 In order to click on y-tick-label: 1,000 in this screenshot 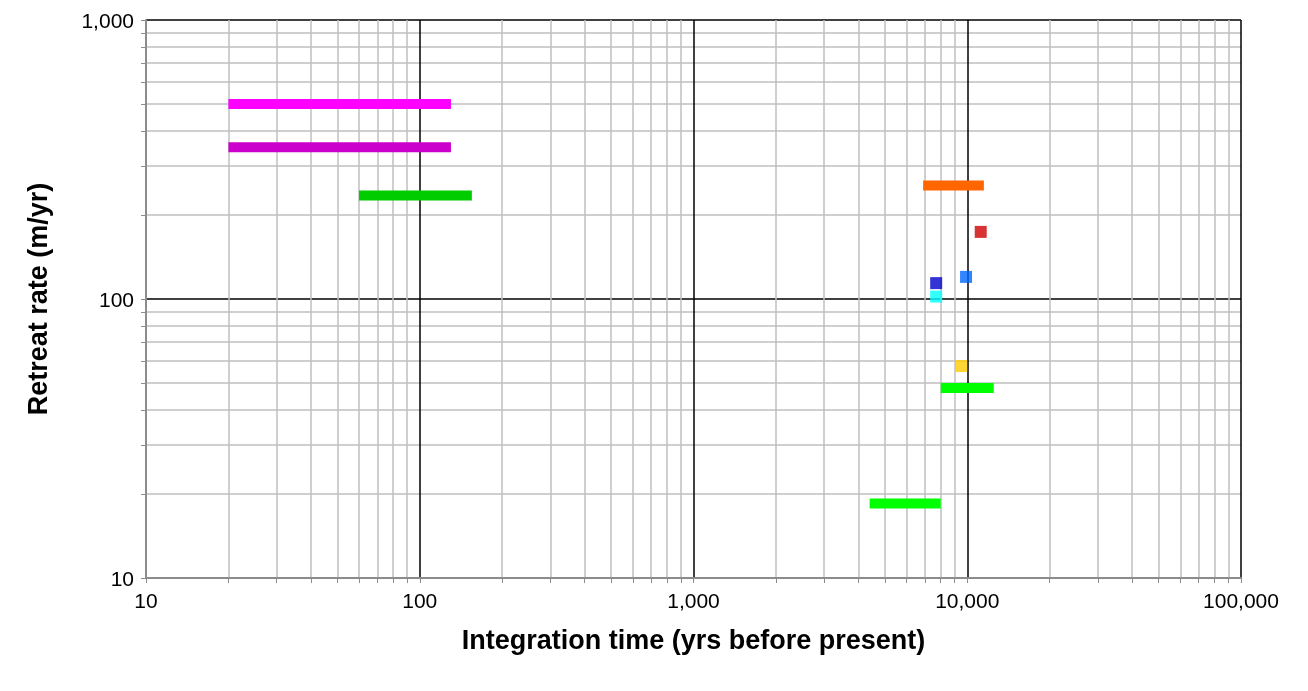, I will do `click(107, 20)`.